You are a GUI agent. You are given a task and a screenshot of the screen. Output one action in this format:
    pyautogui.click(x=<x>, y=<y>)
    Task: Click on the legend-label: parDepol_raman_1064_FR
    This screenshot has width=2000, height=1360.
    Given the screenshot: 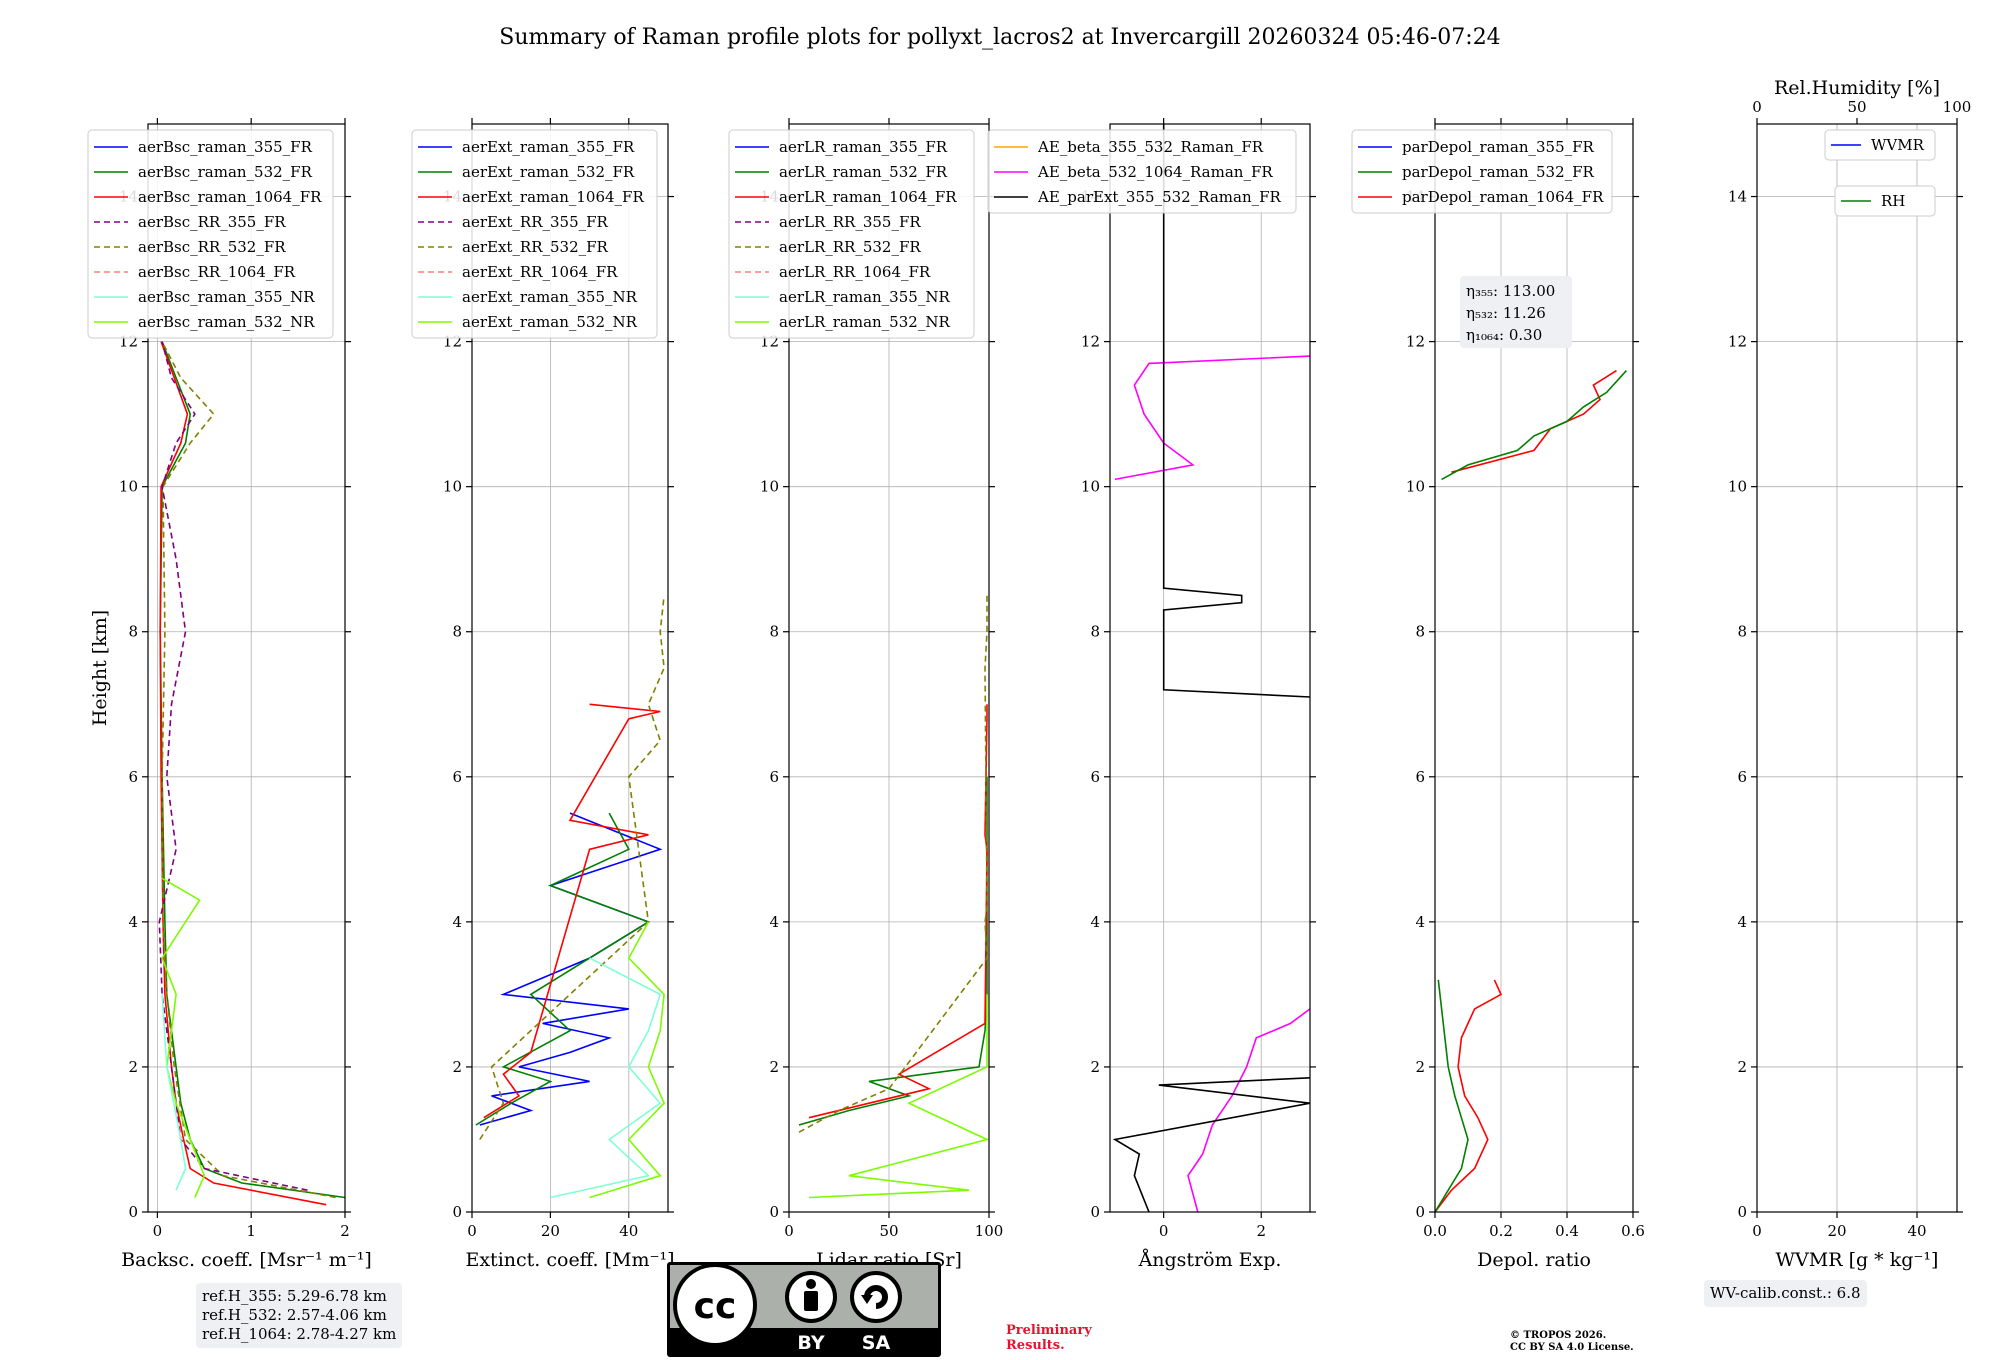 What is the action you would take?
    pyautogui.click(x=1503, y=197)
    